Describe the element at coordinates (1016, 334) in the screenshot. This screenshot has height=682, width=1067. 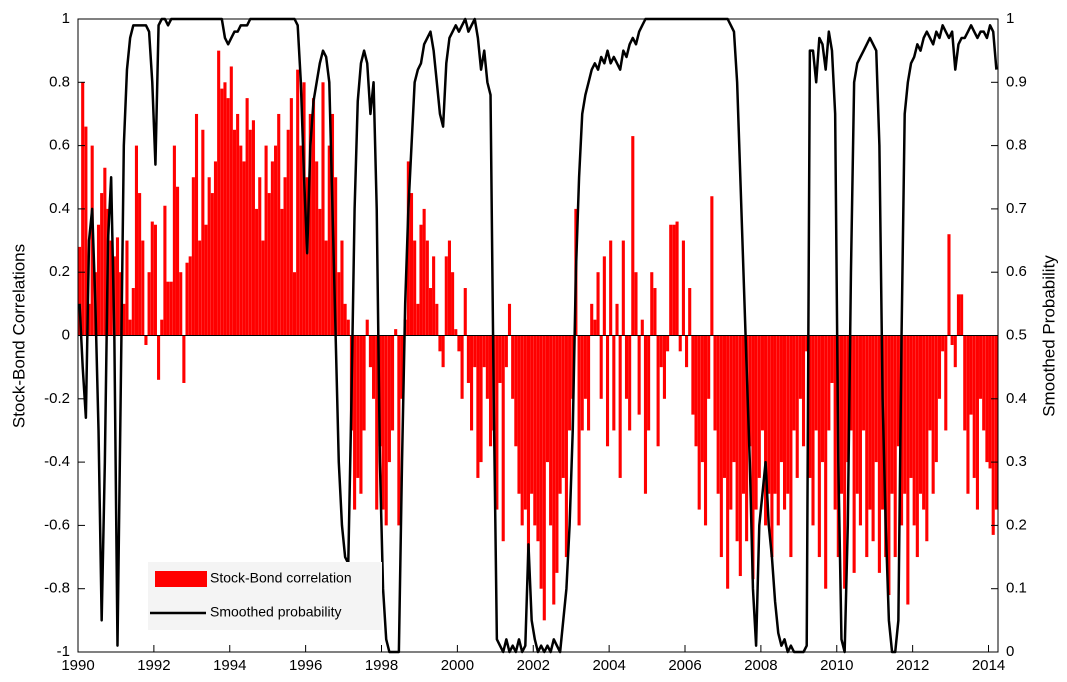
I see `y2-tick-label: 0.5` at that location.